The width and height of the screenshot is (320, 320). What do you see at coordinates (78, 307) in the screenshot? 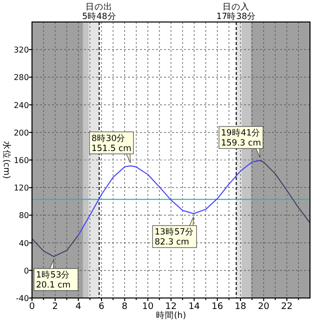
I see `x-tick-label: 4` at bounding box center [78, 307].